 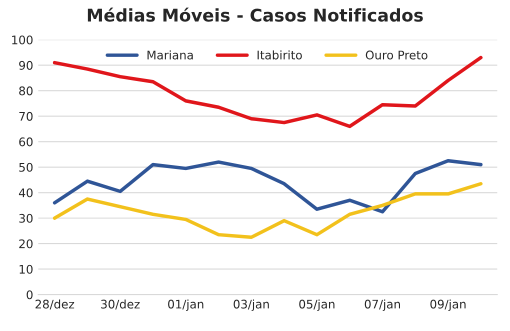 What do you see at coordinates (120, 304) in the screenshot?
I see `x-tick-label: 30/dez` at bounding box center [120, 304].